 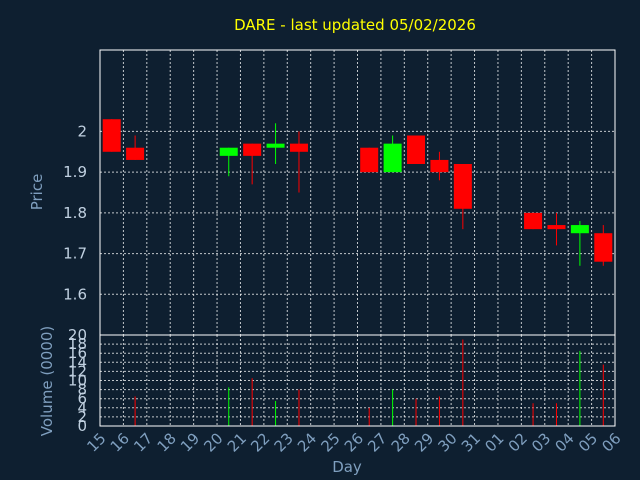 I want to click on volume-tick-label: 18, so click(x=77, y=344).